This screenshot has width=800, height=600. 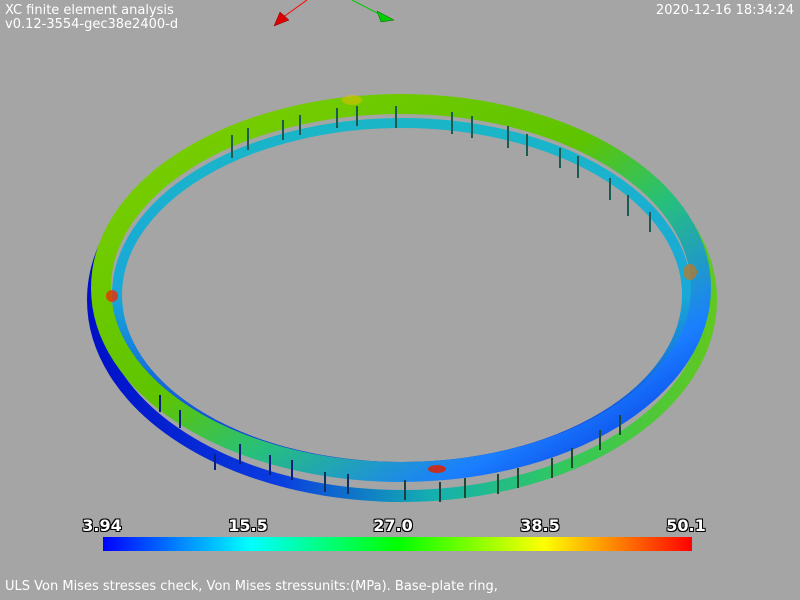 What do you see at coordinates (334, 13) in the screenshot?
I see `axes-triad` at bounding box center [334, 13].